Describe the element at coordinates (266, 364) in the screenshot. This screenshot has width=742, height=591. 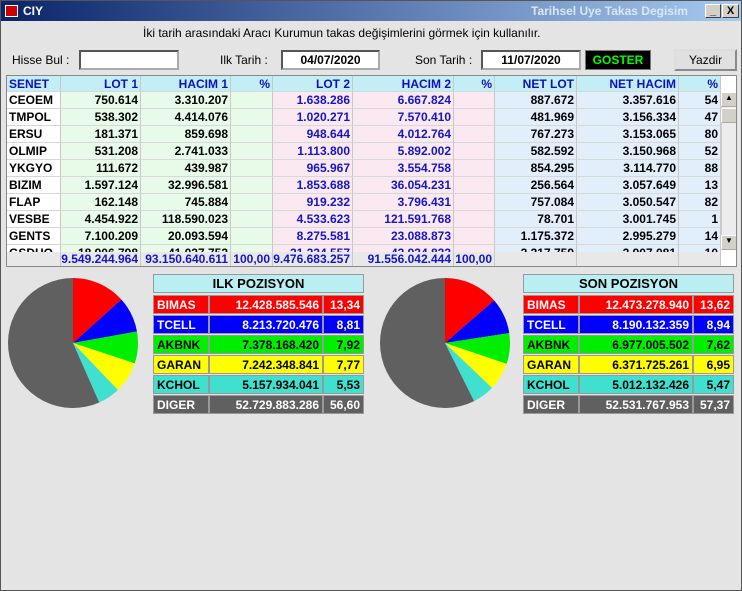
I see `position-value: 7.242.348.841` at that location.